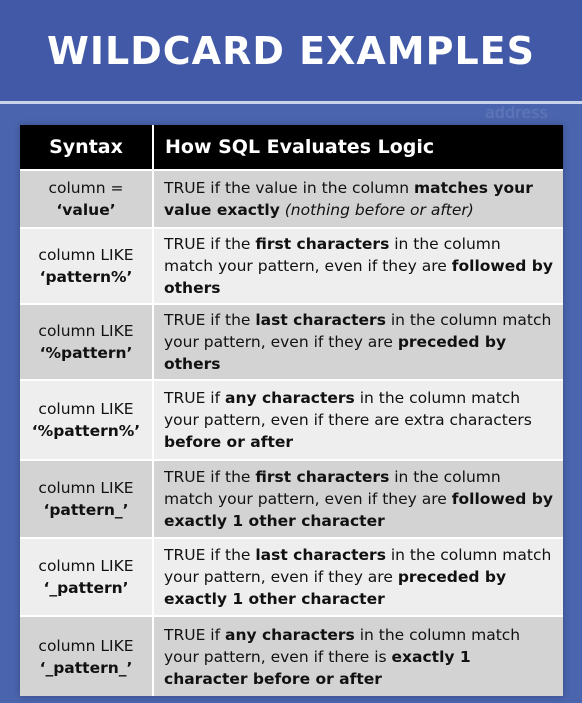 This screenshot has width=582, height=703. What do you see at coordinates (87, 655) in the screenshot?
I see `syntax-cell: column LIKE ‘_pattern_’` at bounding box center [87, 655].